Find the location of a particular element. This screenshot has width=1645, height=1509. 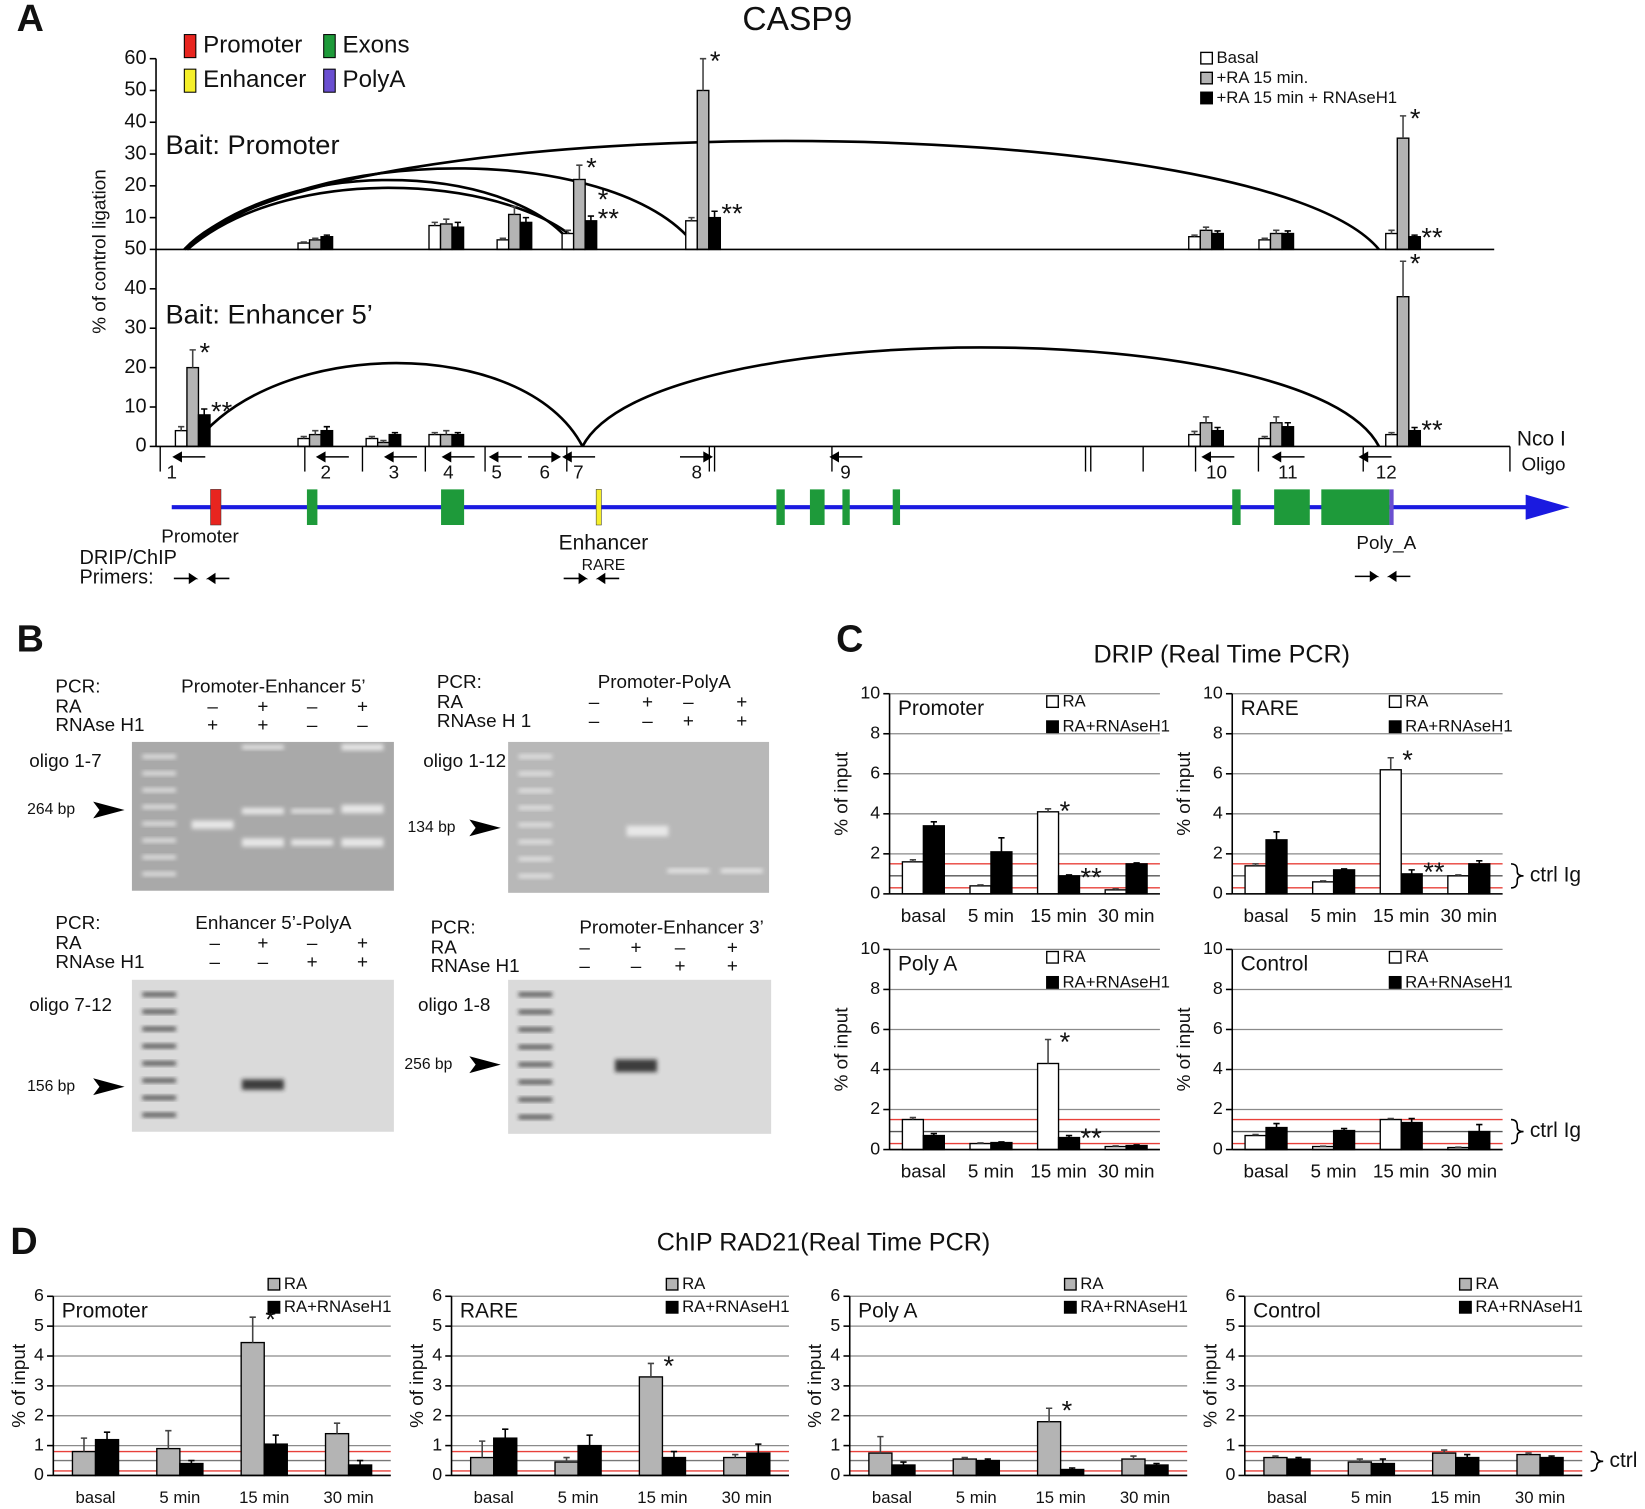

brace is located at coordinates (1517, 876).